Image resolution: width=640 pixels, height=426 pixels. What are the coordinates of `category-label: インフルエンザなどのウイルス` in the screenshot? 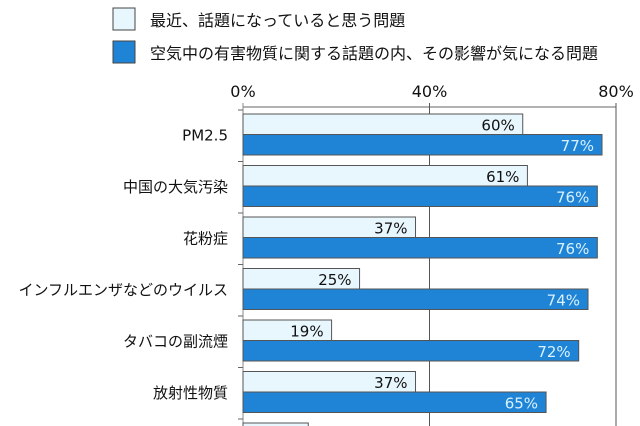 It's located at (123, 290).